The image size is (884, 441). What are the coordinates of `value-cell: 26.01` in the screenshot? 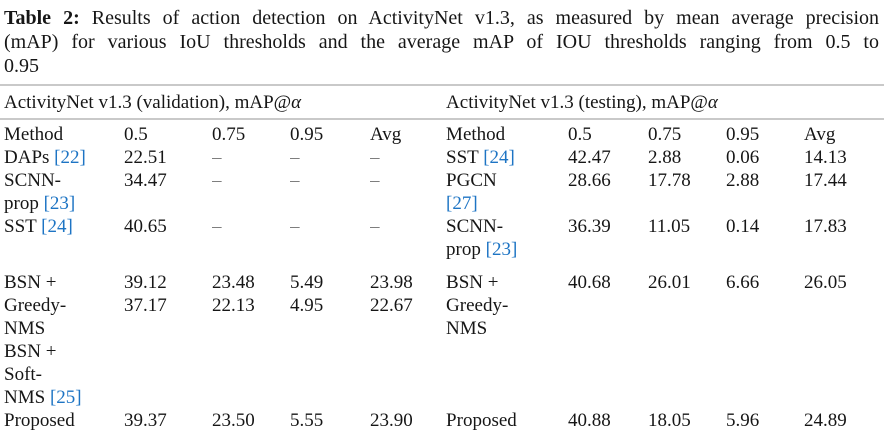 It's located at (687, 335).